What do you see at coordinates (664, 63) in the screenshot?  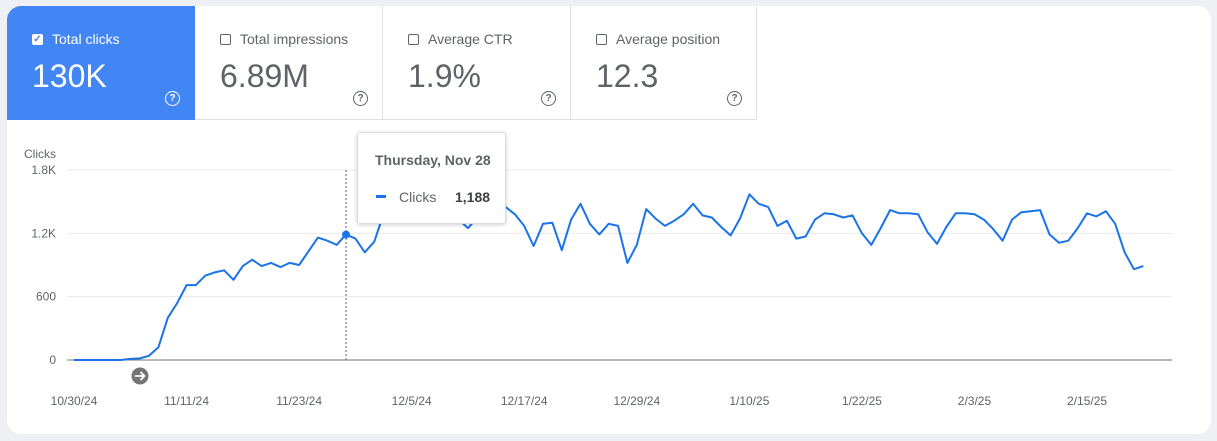 I see `metric-average-position: Average position 12.3 ?` at bounding box center [664, 63].